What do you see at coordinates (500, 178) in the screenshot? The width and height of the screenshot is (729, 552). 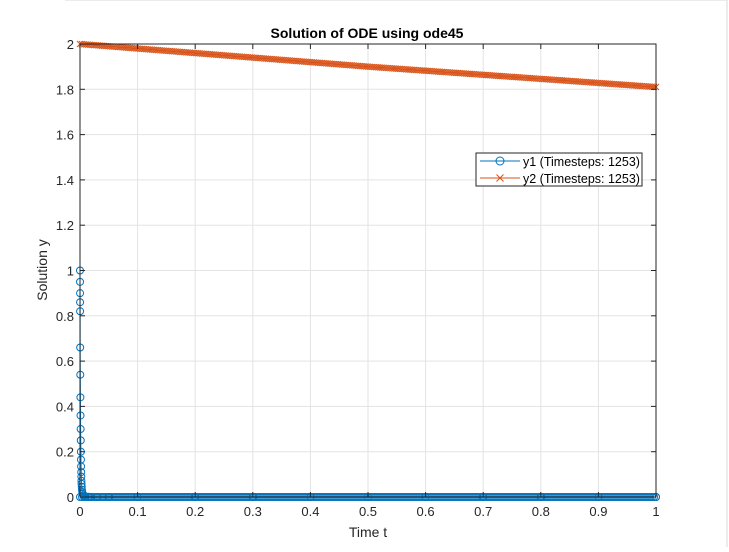 I see `legend-marker-x-icon` at bounding box center [500, 178].